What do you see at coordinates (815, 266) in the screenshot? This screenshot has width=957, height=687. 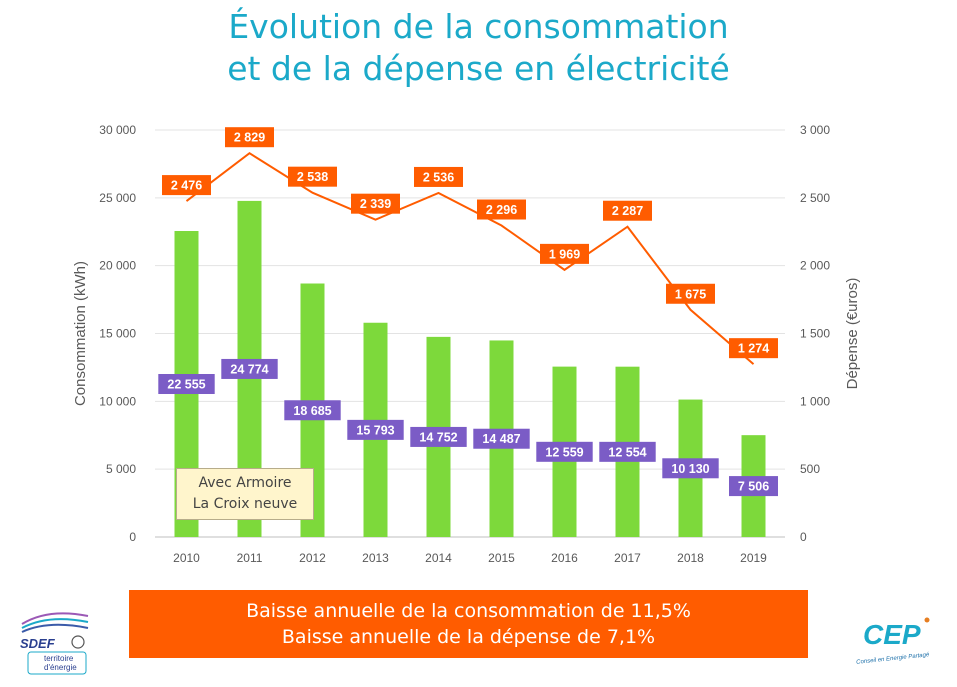 I see `y2-tick-label: 2 000` at bounding box center [815, 266].